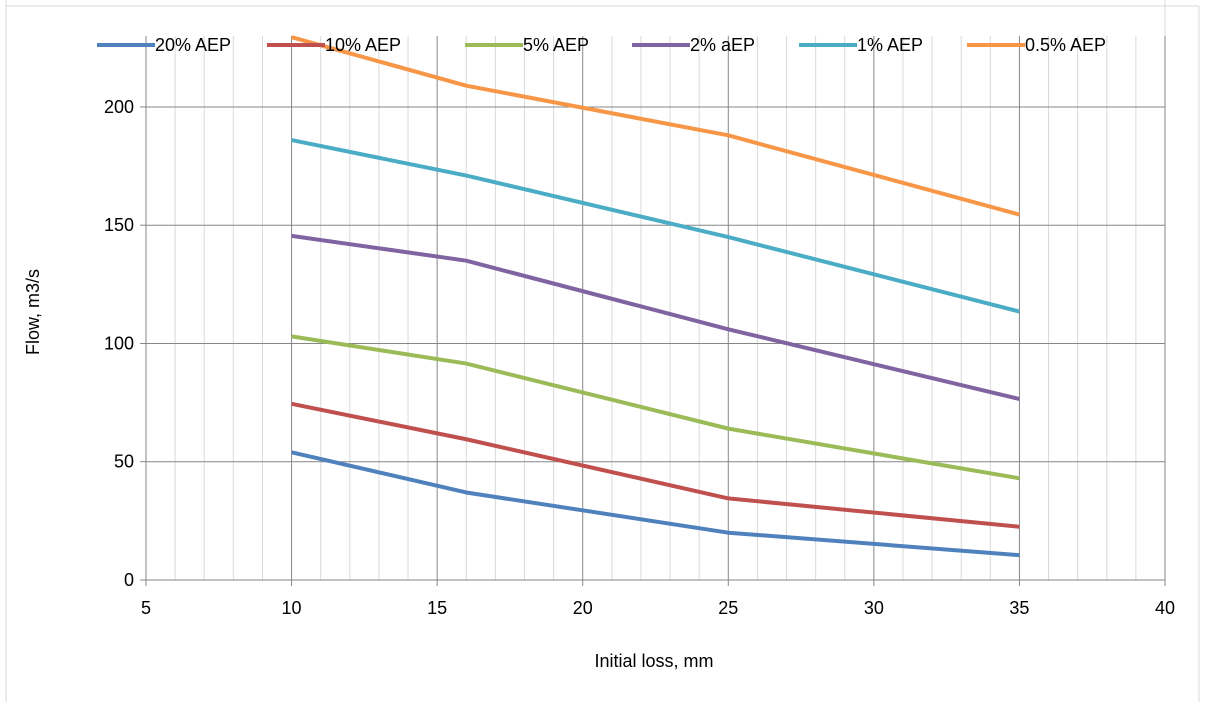 The width and height of the screenshot is (1205, 702). I want to click on y-axis-title: Flow, m3/s, so click(33, 312).